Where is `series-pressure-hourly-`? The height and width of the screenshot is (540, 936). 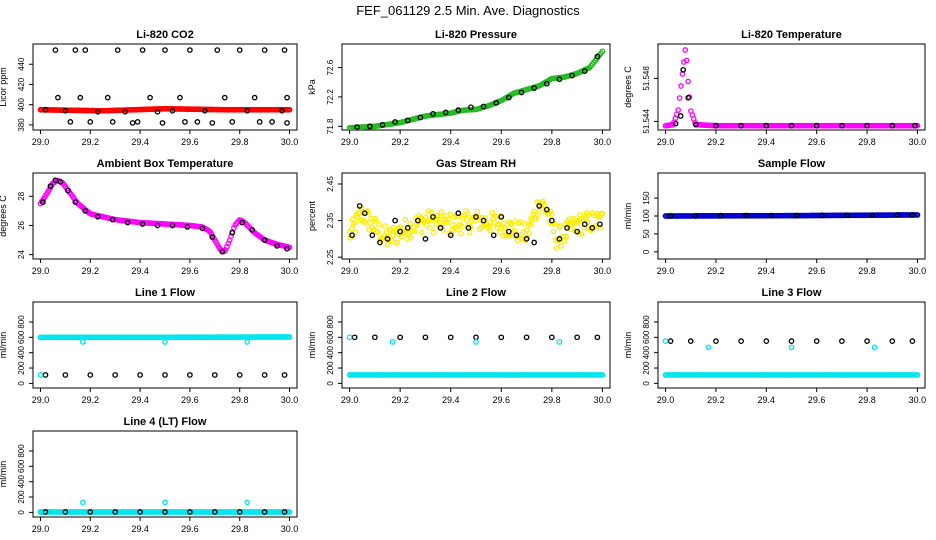
series-pressure-hourly- is located at coordinates (477, 91).